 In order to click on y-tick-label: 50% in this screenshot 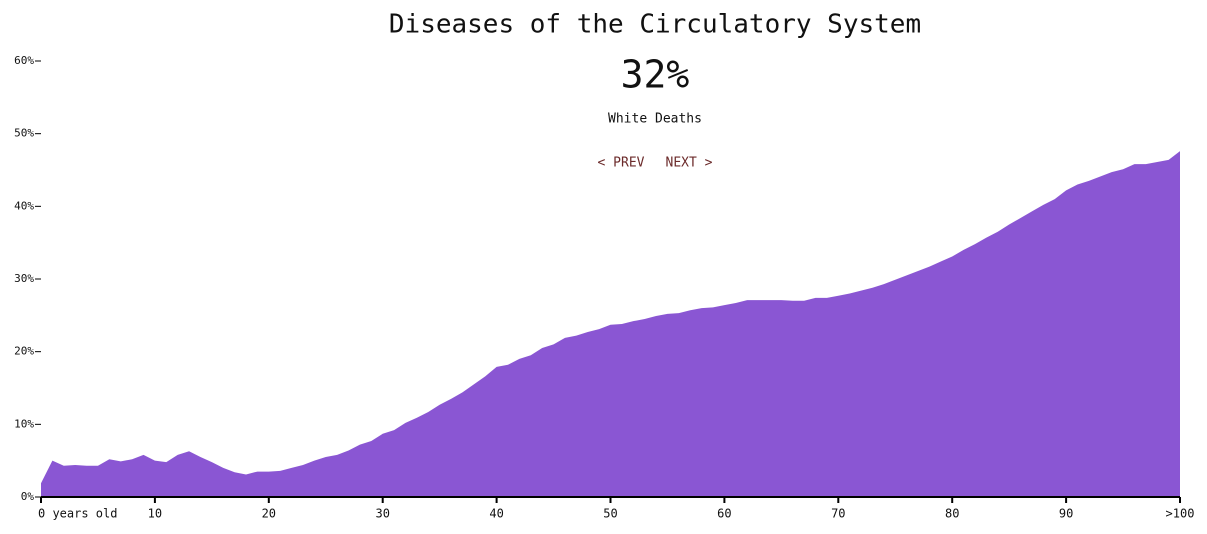, I will do `click(24, 133)`.